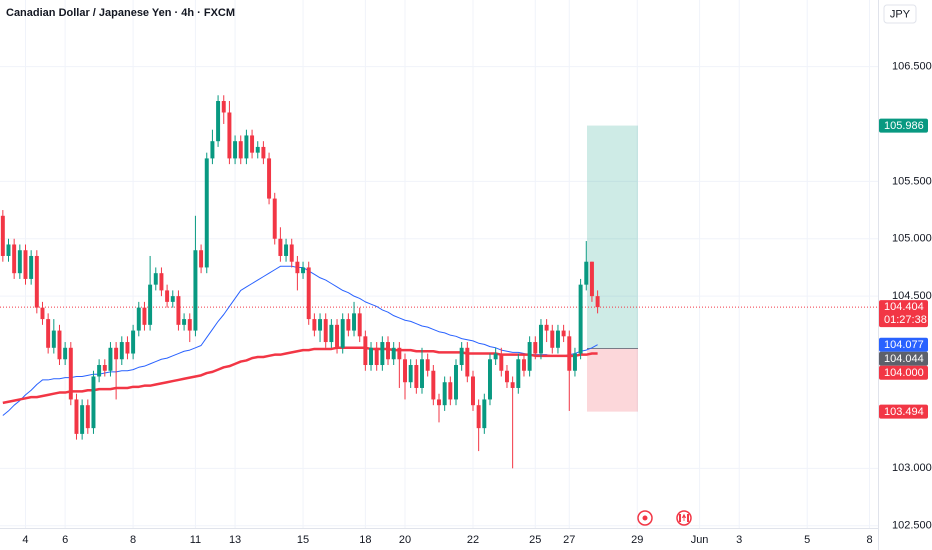 The height and width of the screenshot is (550, 932). I want to click on x-tick-label: 11, so click(195, 540).